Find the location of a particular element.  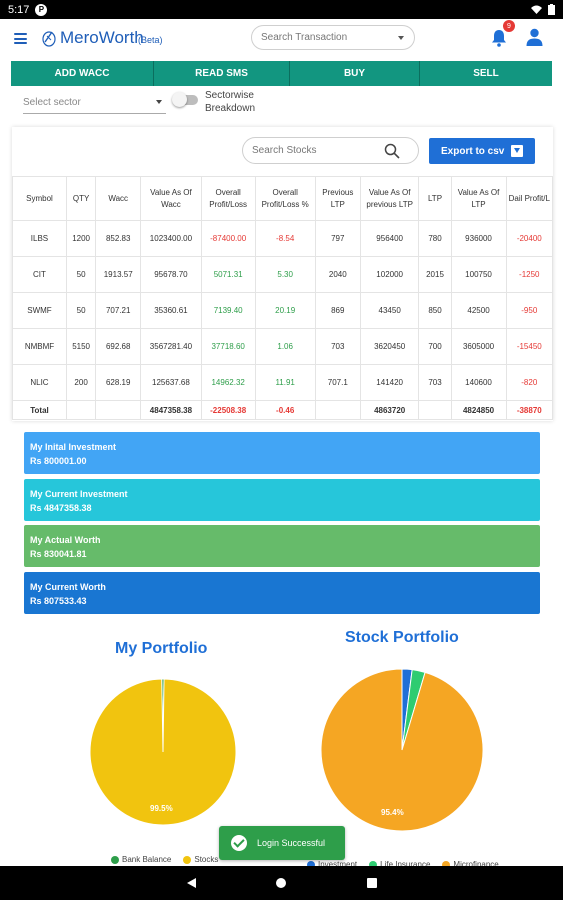

table-cell: -1250 is located at coordinates (529, 274).